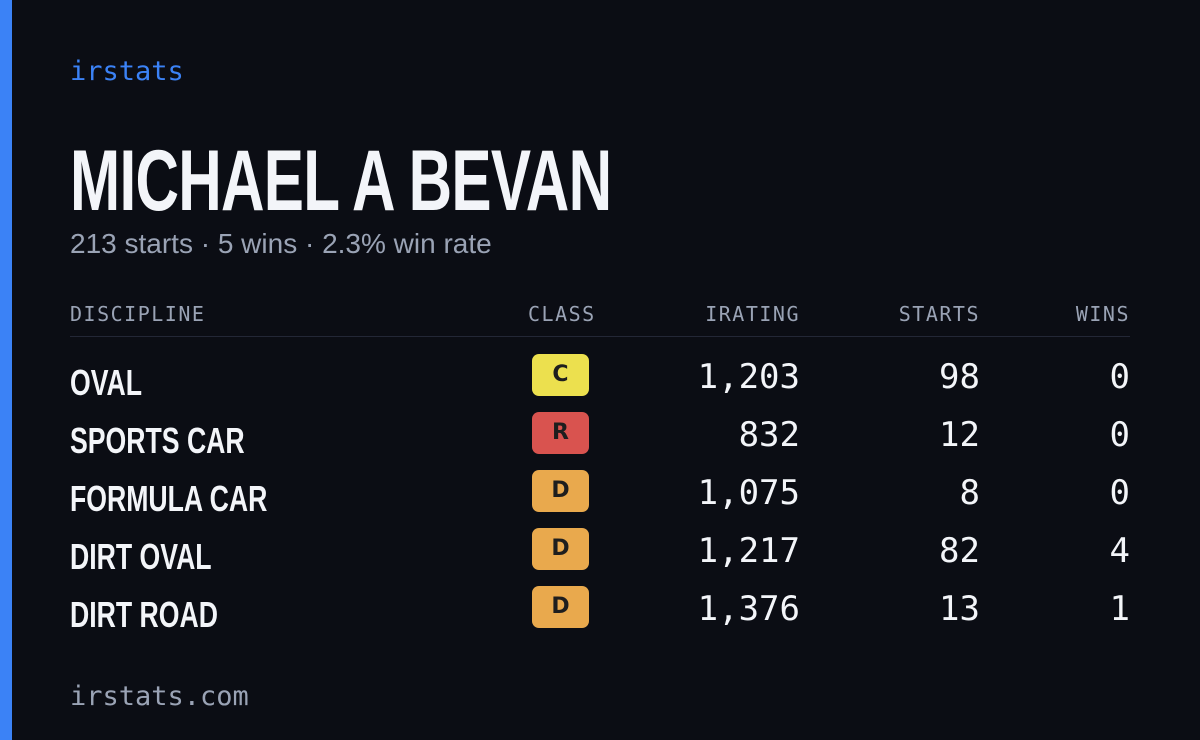 The image size is (1200, 740). What do you see at coordinates (959, 377) in the screenshot?
I see `starts: 98` at bounding box center [959, 377].